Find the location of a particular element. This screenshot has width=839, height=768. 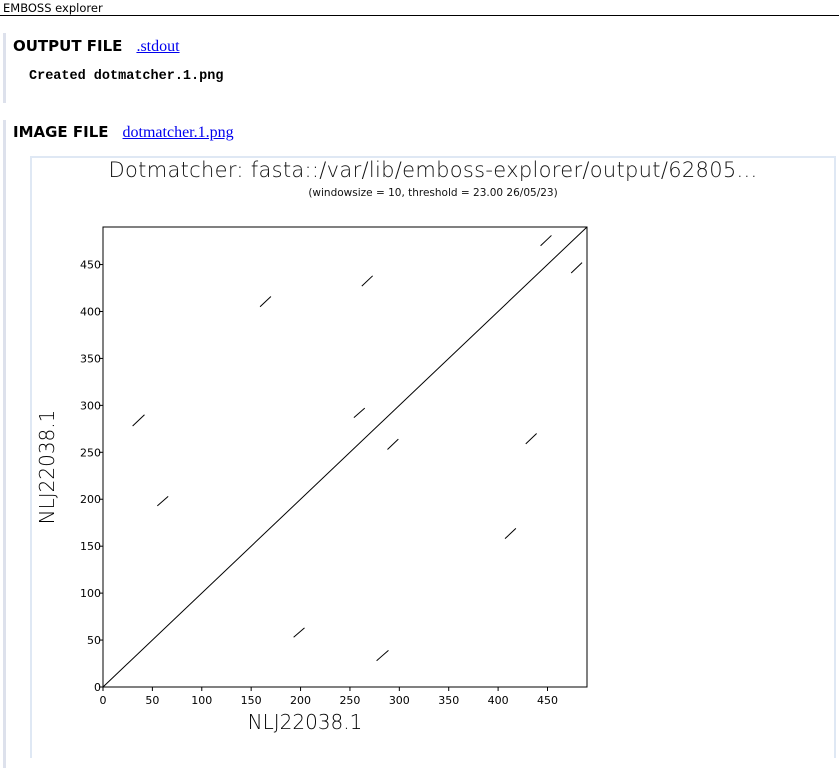

y-tick-label: 250 is located at coordinates (90, 452).